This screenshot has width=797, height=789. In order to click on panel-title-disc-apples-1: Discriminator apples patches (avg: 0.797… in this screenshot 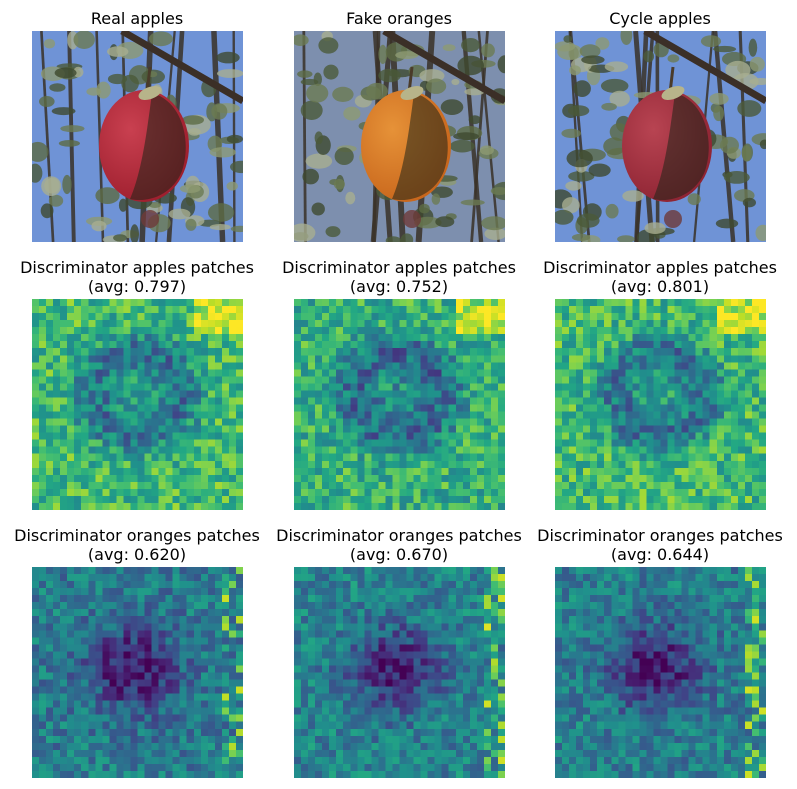, I will do `click(137, 277)`.